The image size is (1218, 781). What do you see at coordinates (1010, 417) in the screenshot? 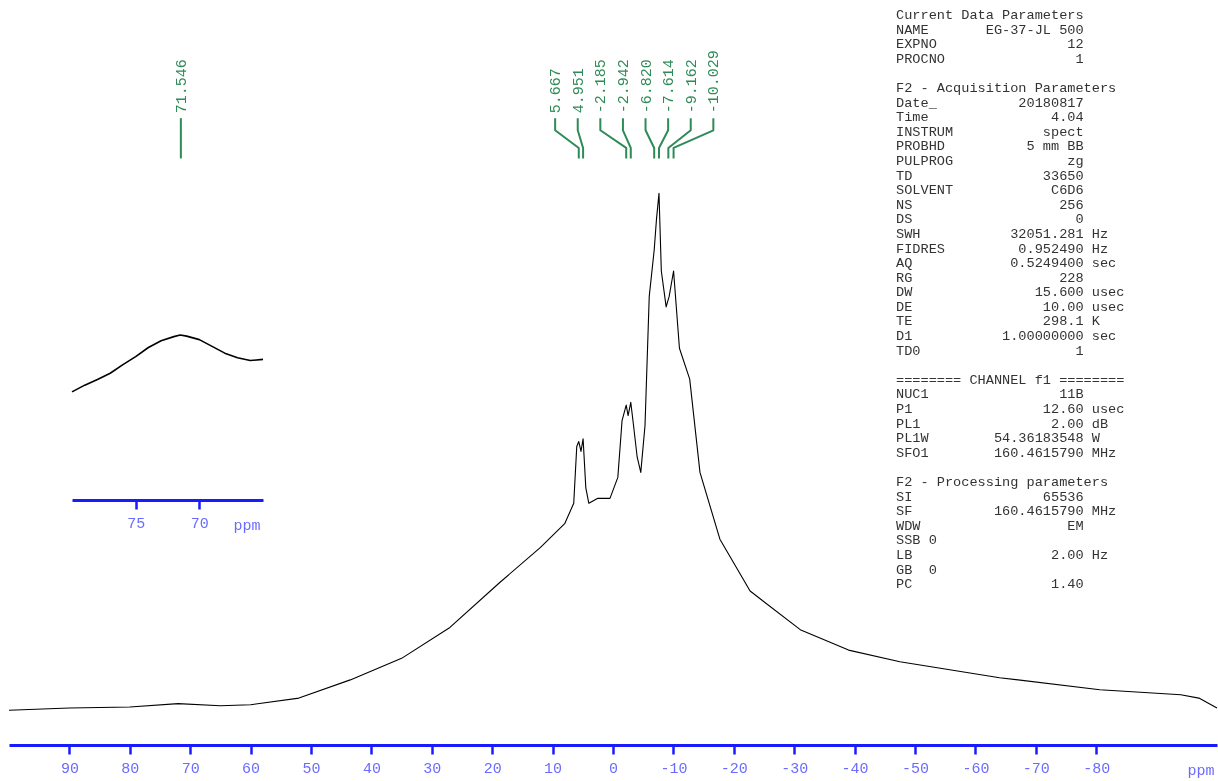
I see `annotation: ======== CHANNEL f1 ======== NUC1 11B P1 12.60 usec PL1 2.00 dB PL1W 54.36183548 W SFO1 160.4615790 MHz` at bounding box center [1010, 417].